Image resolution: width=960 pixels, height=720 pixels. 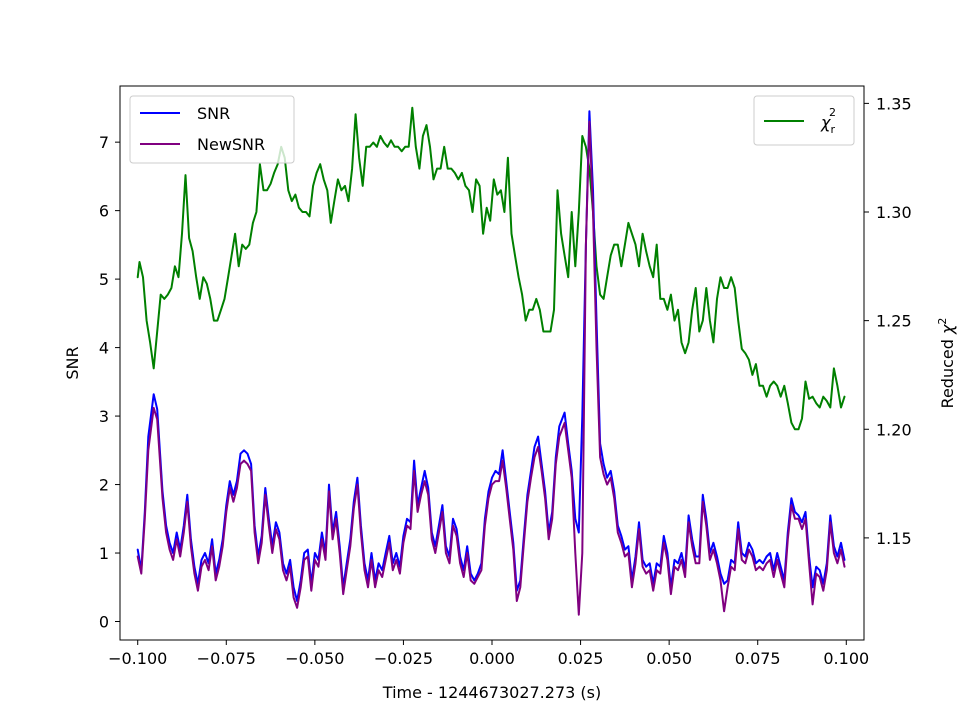 I want to click on y-axis-label-right-prefix: Reduced, so click(x=947, y=371).